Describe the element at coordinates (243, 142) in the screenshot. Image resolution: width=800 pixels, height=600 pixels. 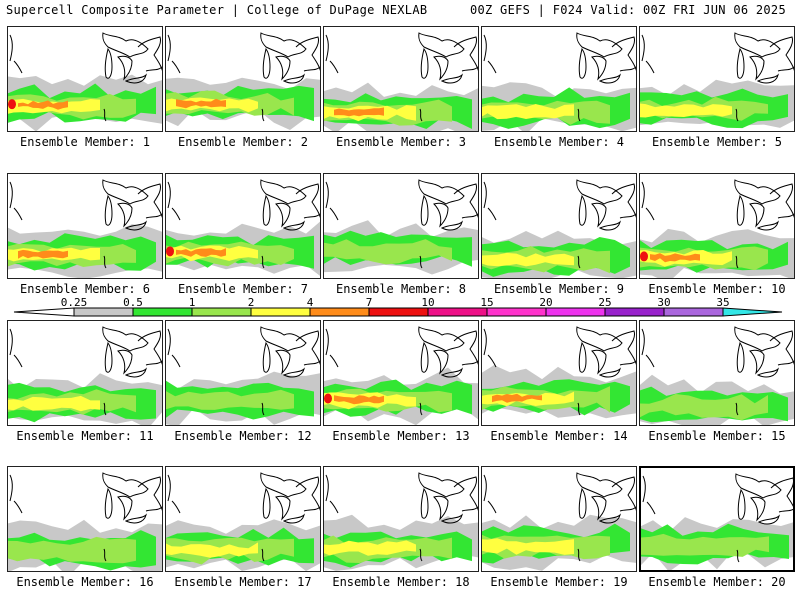
I see `ensemble-member-label: Ensemble Member: 2` at that location.